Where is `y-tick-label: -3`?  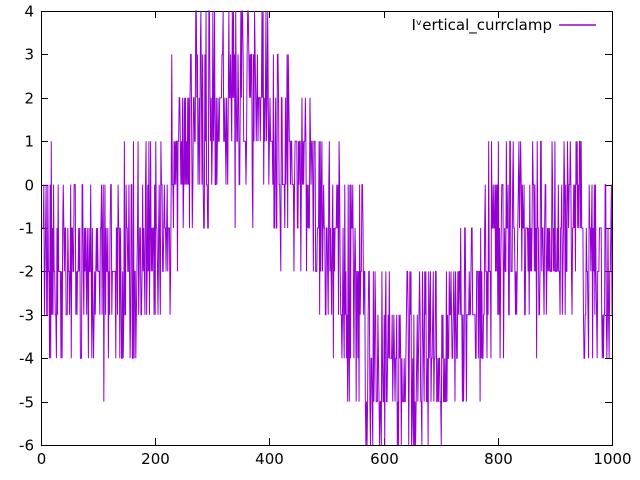
y-tick-label: -3 is located at coordinates (26, 316).